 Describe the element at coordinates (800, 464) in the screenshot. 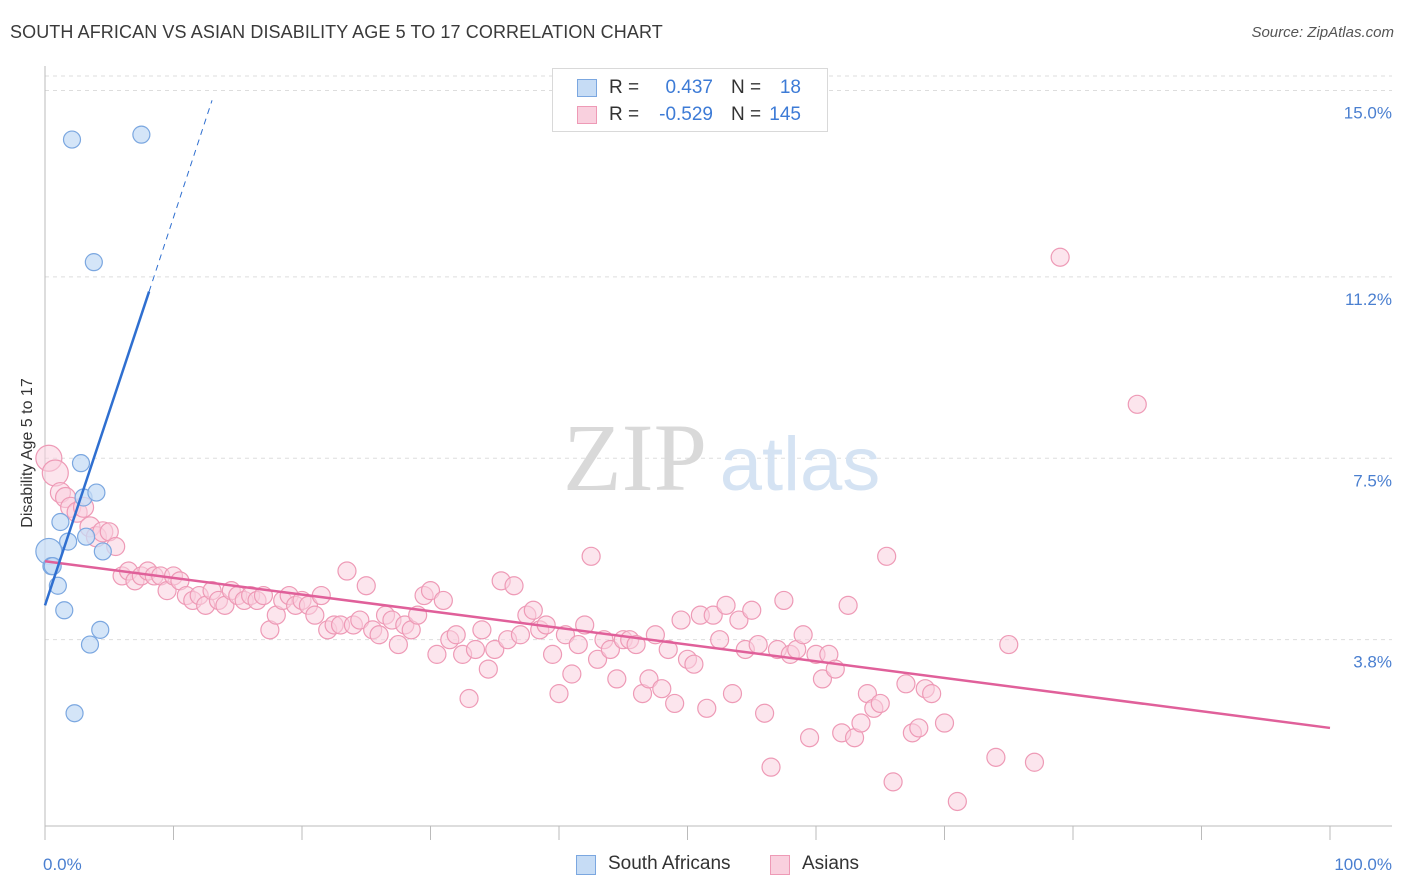

I see `watermark-atlas: atlas` at that location.